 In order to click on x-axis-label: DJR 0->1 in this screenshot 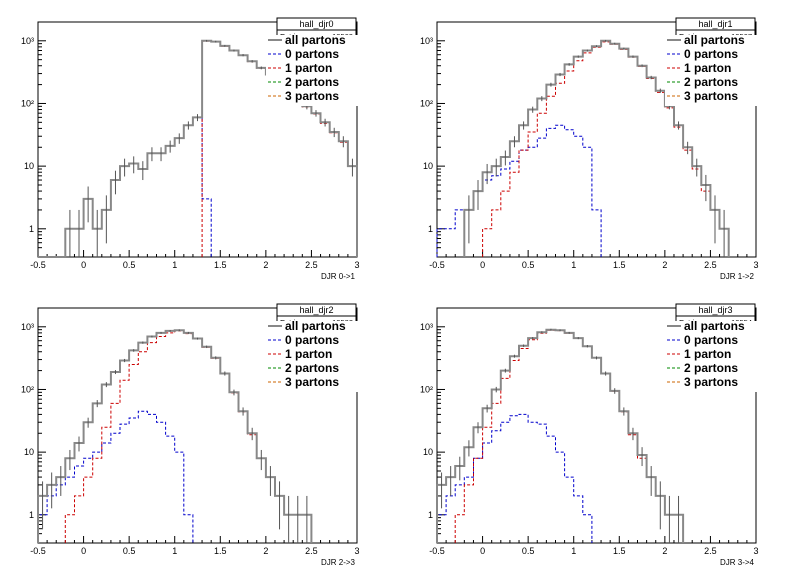, I will do `click(338, 276)`.